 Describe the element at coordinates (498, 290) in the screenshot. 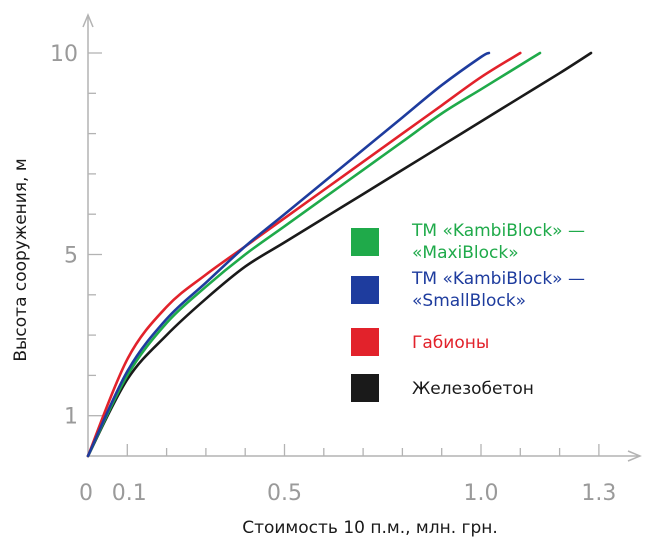

I see `legend-label-2: ТМ «KambiBlock» — «SmallBlock»` at that location.